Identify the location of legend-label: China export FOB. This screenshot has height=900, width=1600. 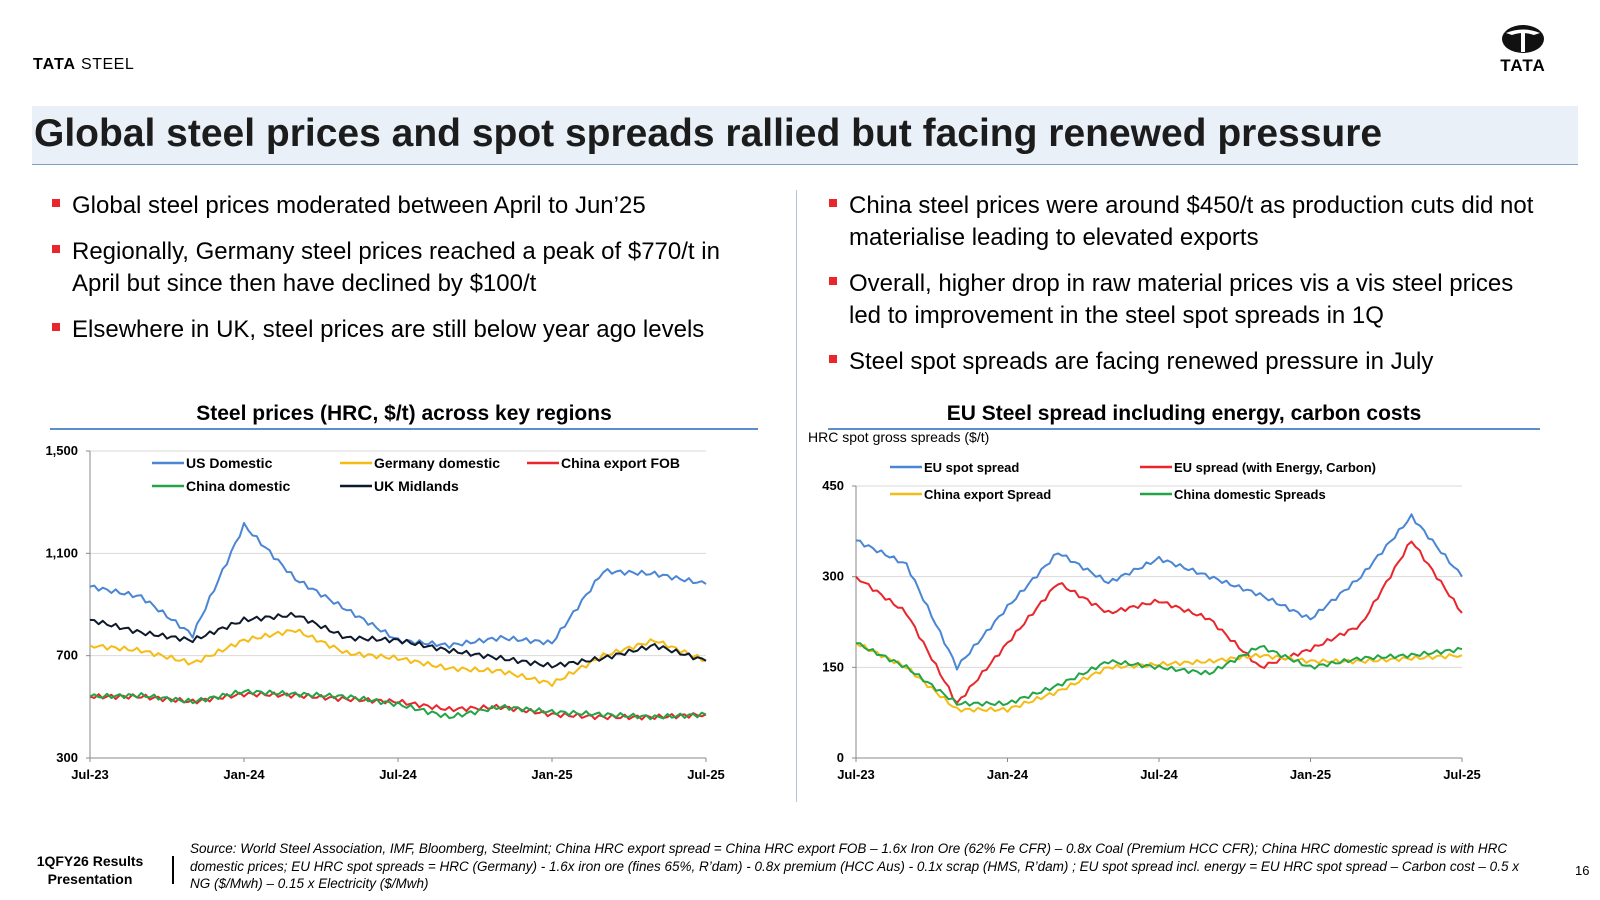
(620, 463).